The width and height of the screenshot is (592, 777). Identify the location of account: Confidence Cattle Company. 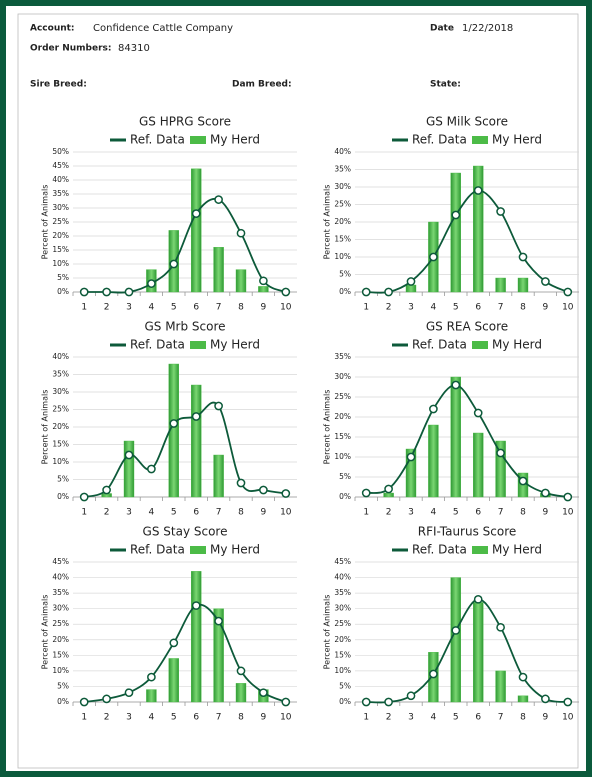
(163, 28).